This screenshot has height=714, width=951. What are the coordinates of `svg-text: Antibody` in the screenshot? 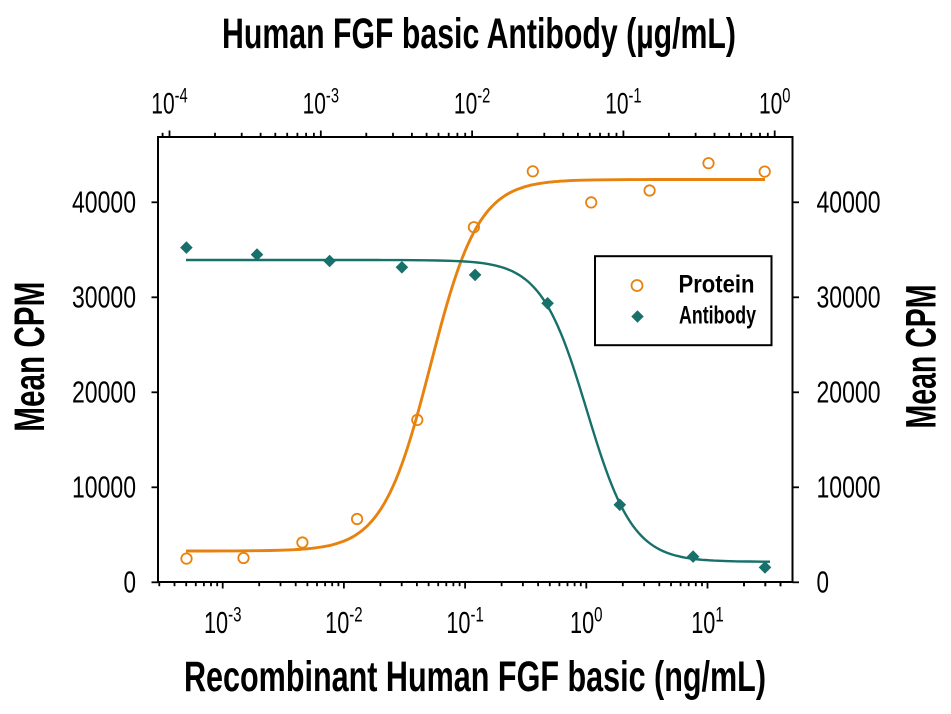 It's located at (717, 315).